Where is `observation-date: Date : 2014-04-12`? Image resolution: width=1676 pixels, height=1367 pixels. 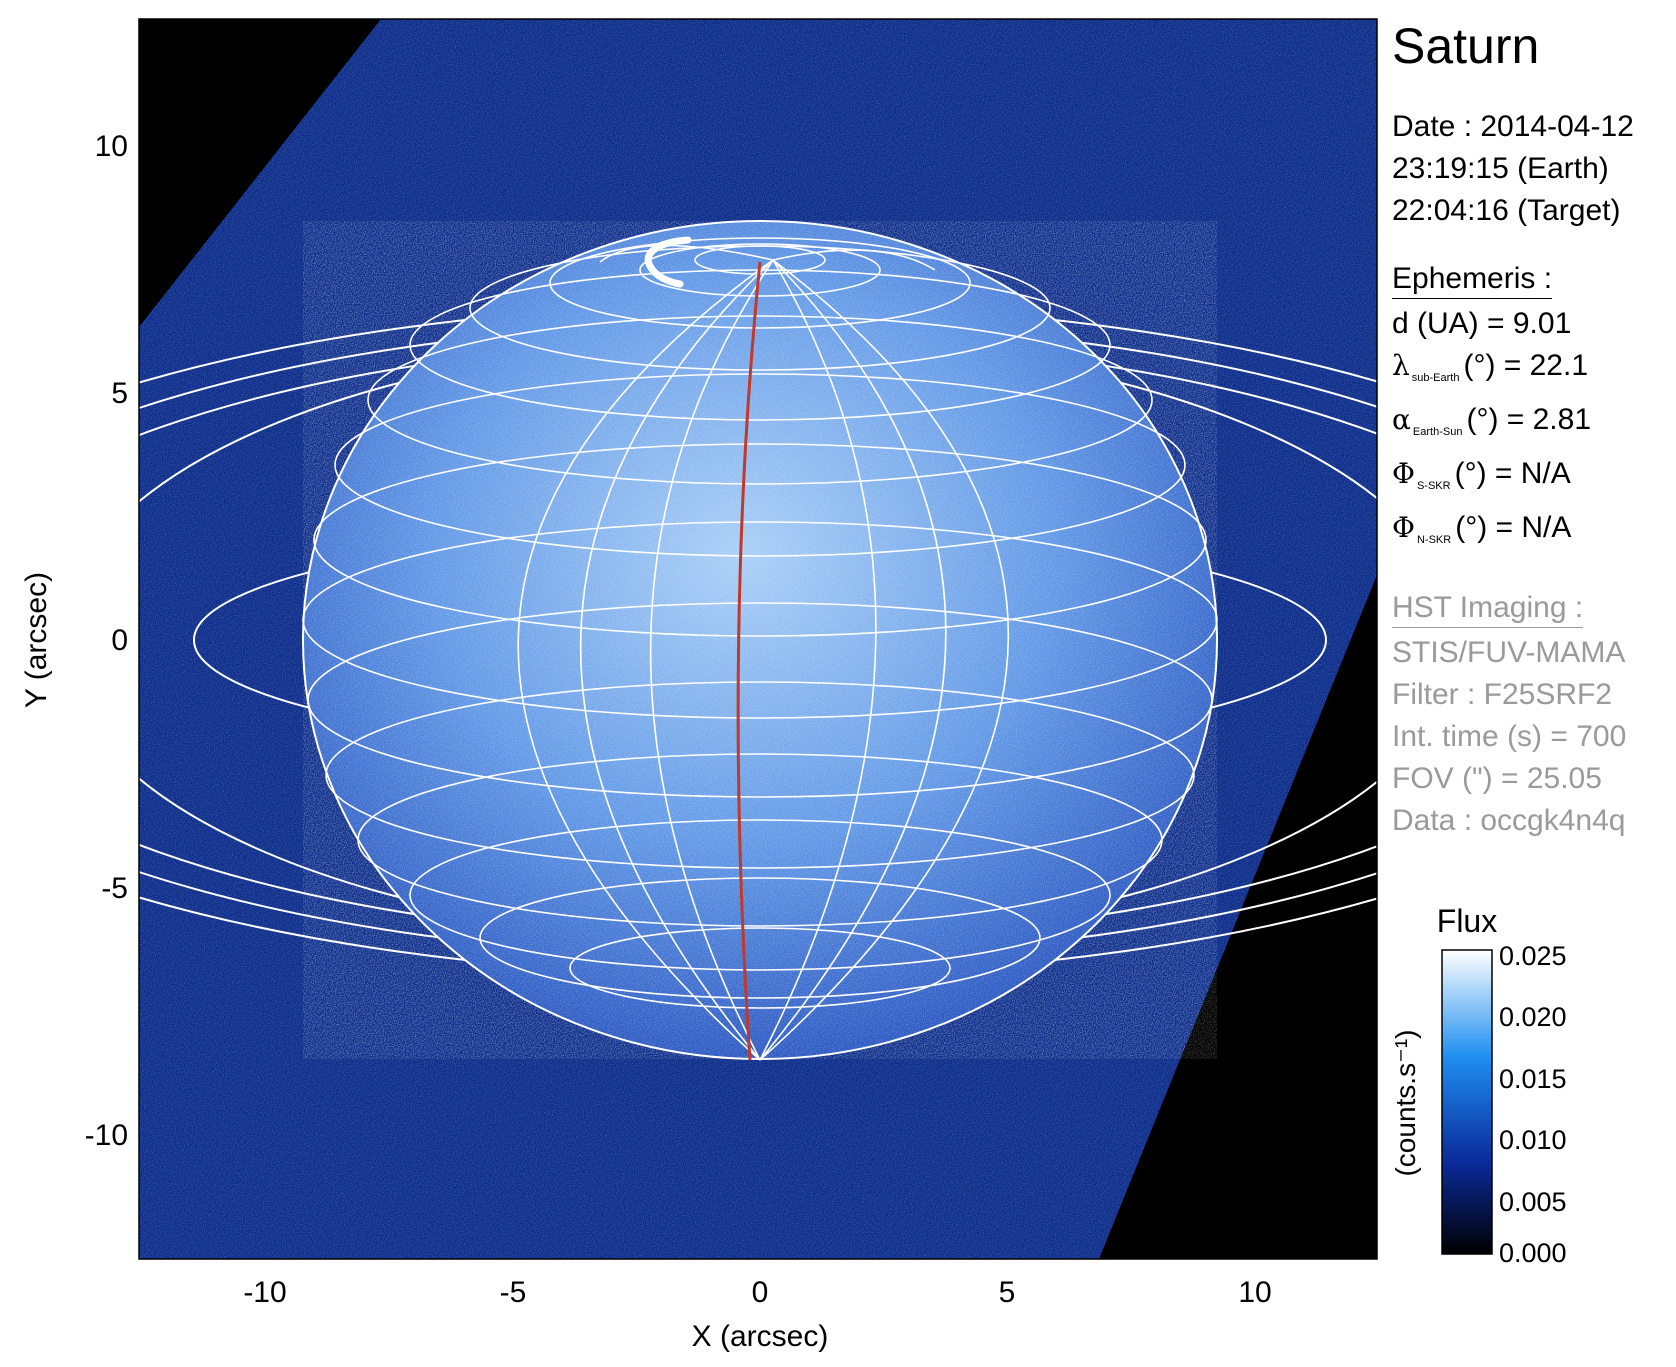 observation-date: Date : 2014-04-12 is located at coordinates (1513, 126).